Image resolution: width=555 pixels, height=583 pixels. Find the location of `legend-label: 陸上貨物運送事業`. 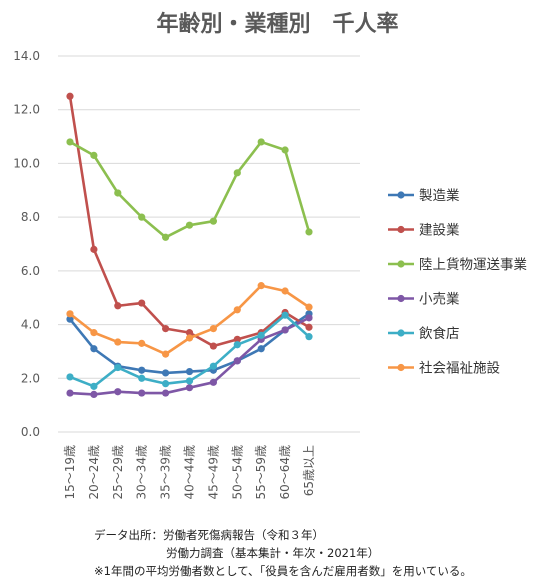

legend-label: 陸上貨物運送事業 is located at coordinates (473, 264).